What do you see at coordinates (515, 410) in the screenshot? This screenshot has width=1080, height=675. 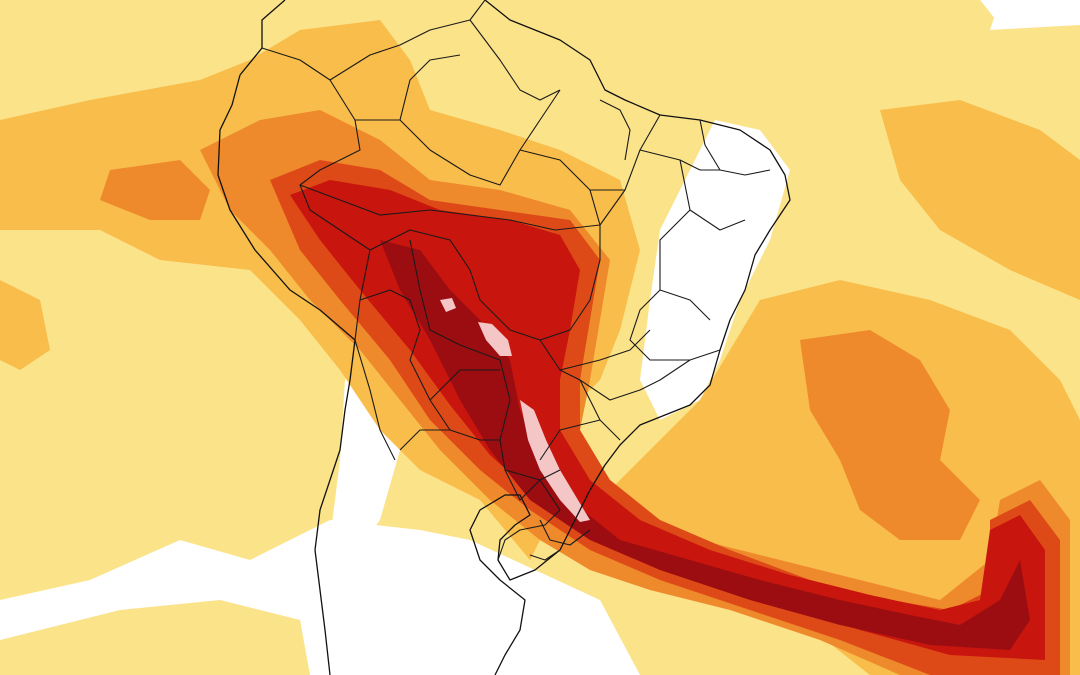 I see `field-peak` at bounding box center [515, 410].